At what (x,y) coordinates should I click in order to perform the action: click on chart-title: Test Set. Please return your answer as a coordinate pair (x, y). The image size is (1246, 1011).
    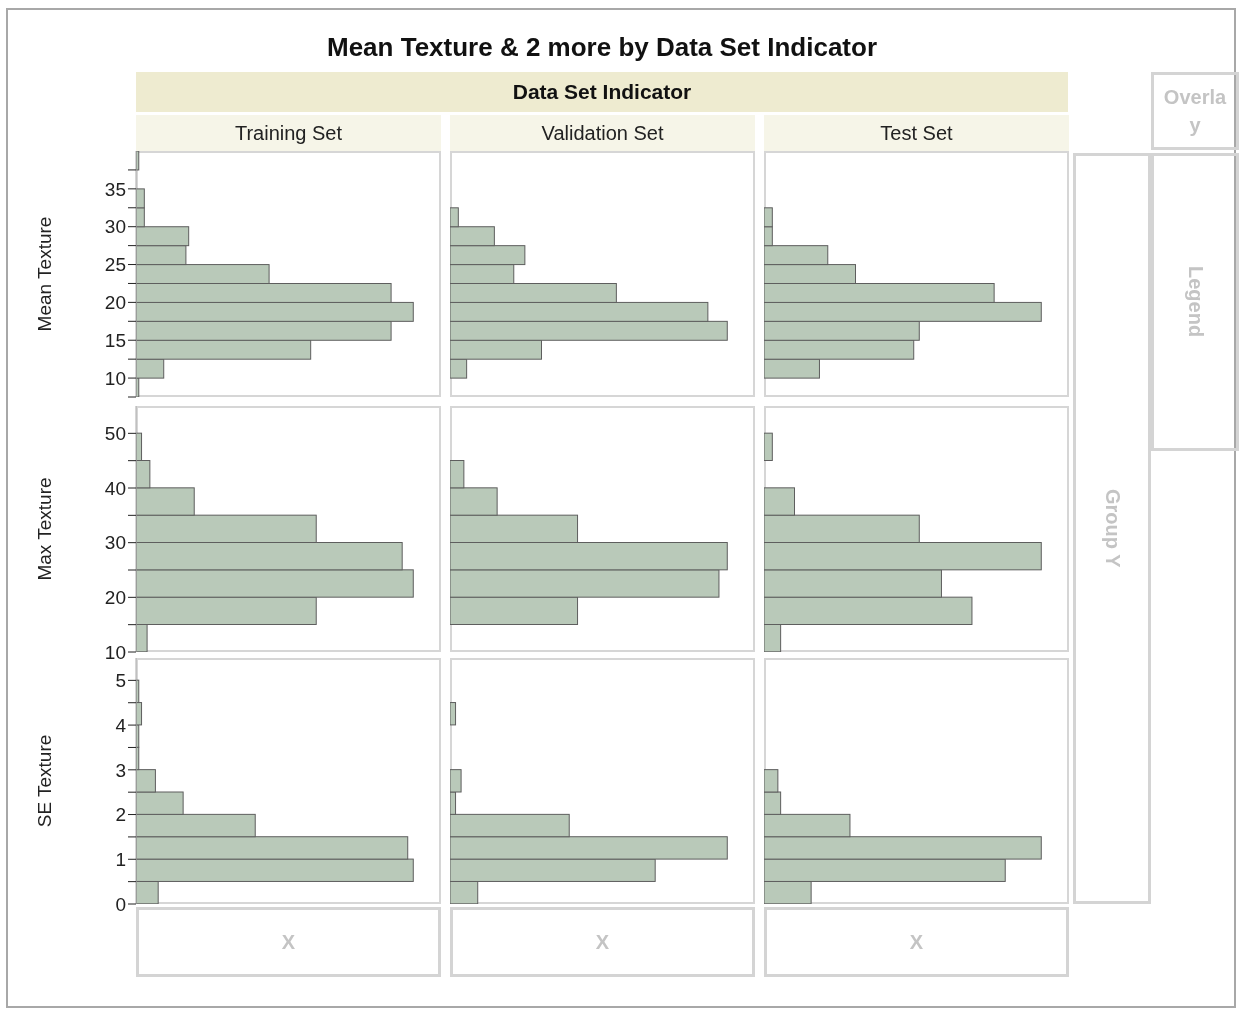
    Looking at the image, I should click on (916, 133).